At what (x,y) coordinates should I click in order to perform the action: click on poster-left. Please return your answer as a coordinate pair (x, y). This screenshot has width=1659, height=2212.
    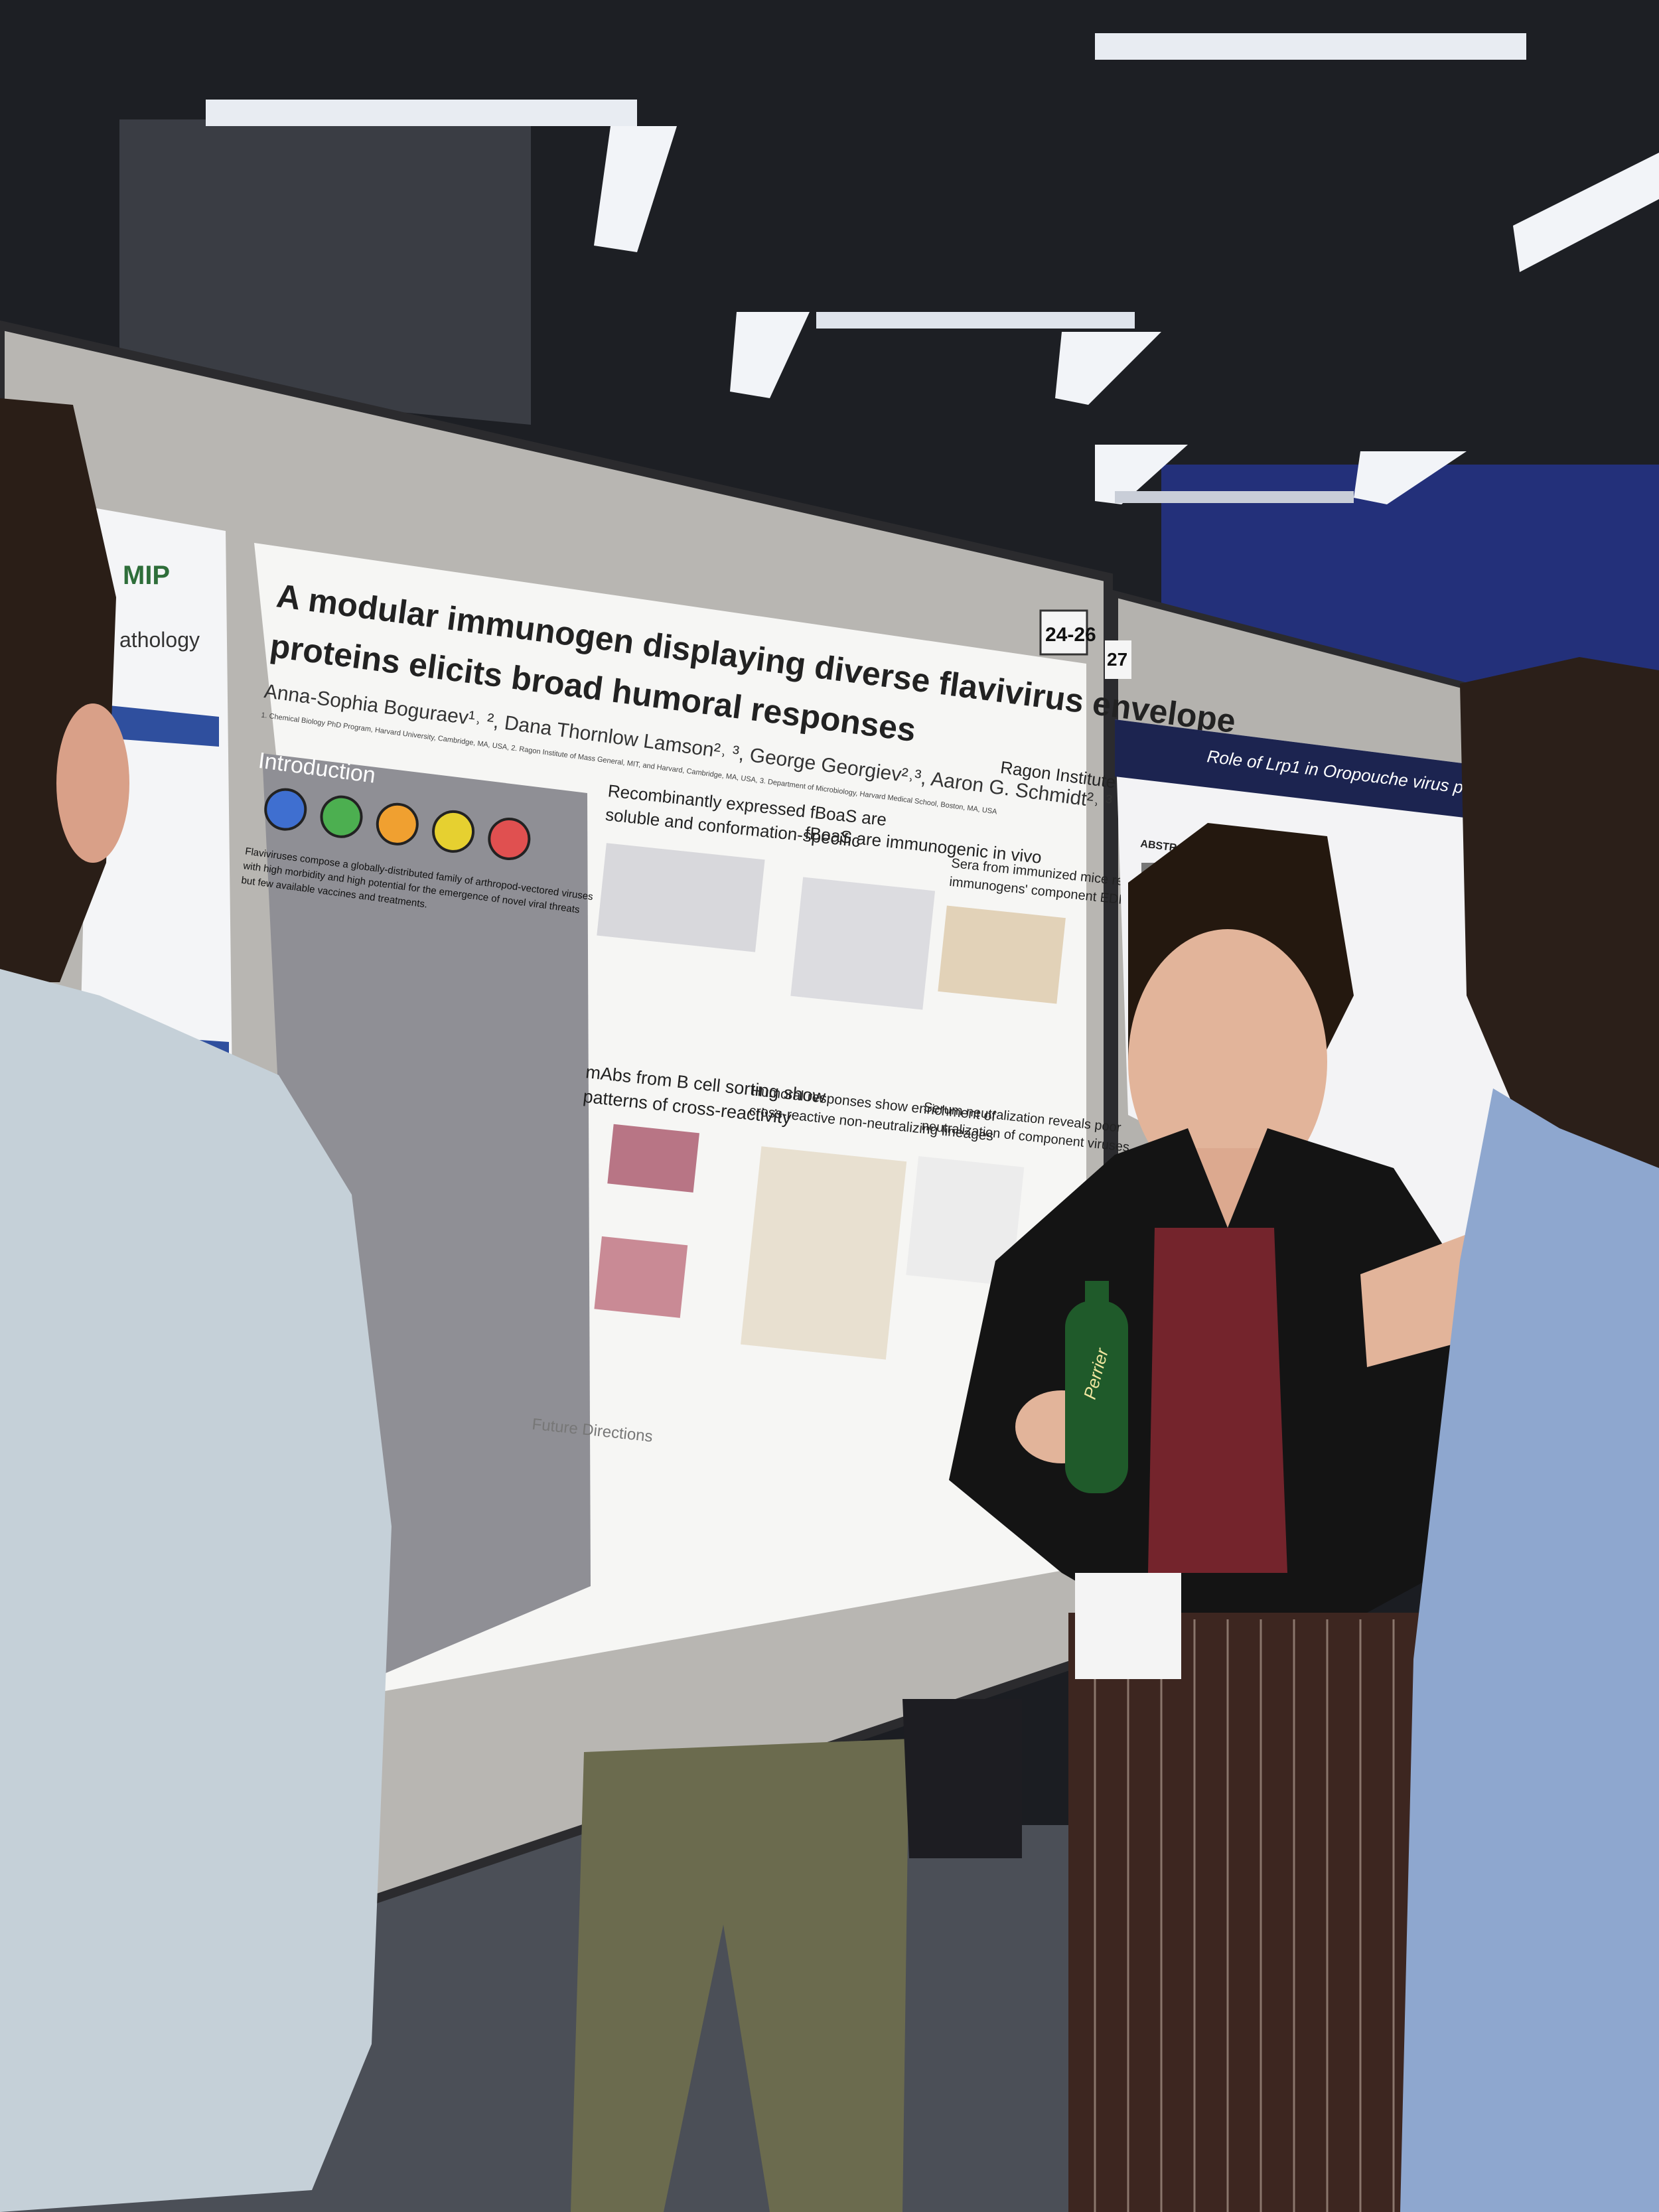
    Looking at the image, I should click on (156, 798).